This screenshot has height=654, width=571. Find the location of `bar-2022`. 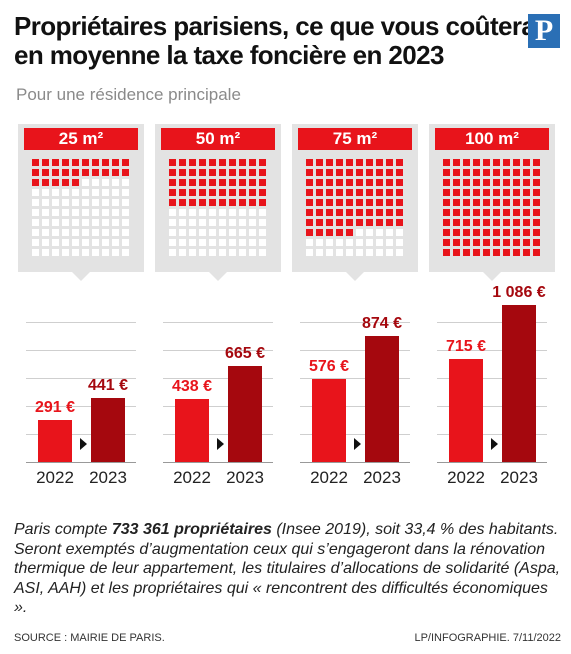

bar-2022 is located at coordinates (192, 430).